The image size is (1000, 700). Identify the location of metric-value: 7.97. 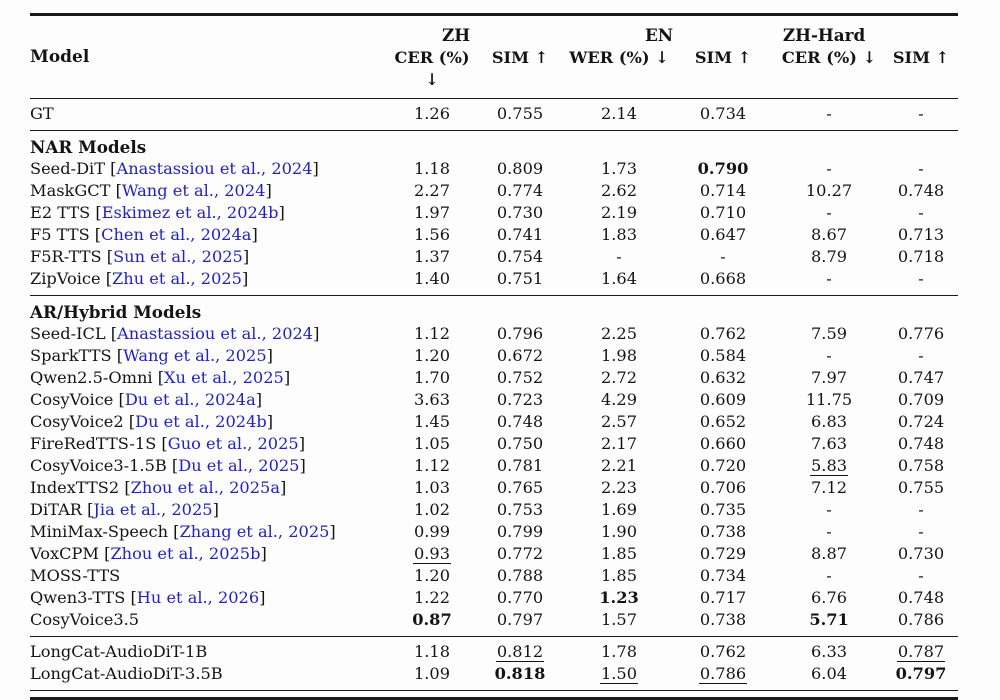
(829, 377).